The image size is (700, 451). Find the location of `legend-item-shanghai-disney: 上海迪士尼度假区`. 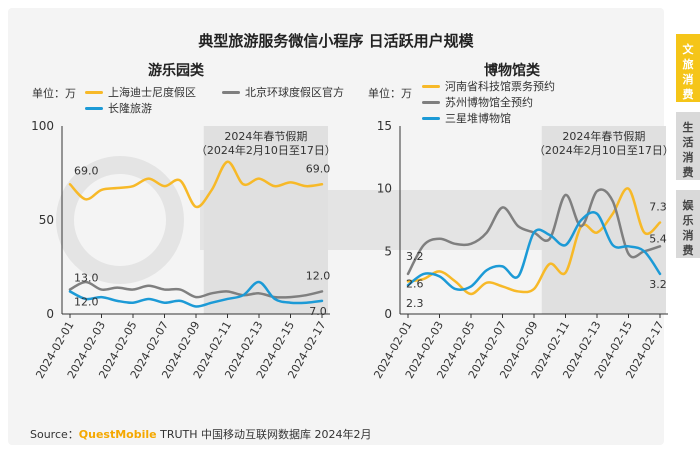

legend-item-shanghai-disney: 上海迪士尼度假区 is located at coordinates (140, 92).